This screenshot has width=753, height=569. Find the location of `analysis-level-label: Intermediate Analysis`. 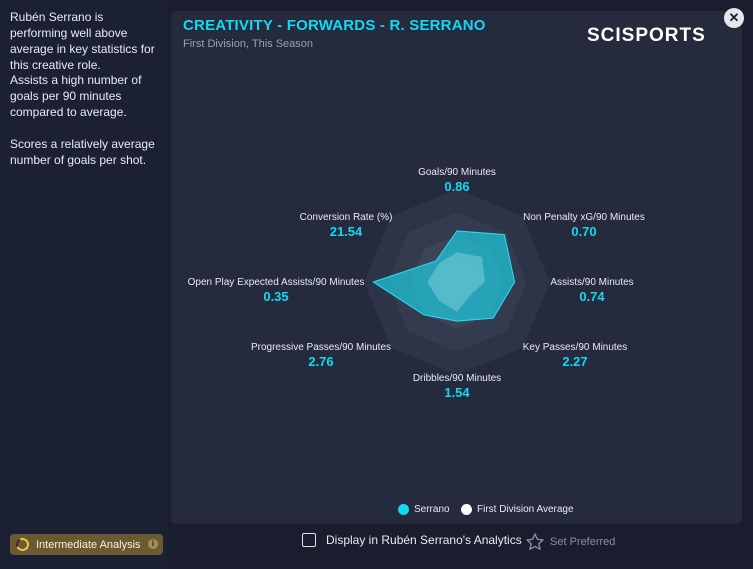

analysis-level-label: Intermediate Analysis is located at coordinates (88, 544).